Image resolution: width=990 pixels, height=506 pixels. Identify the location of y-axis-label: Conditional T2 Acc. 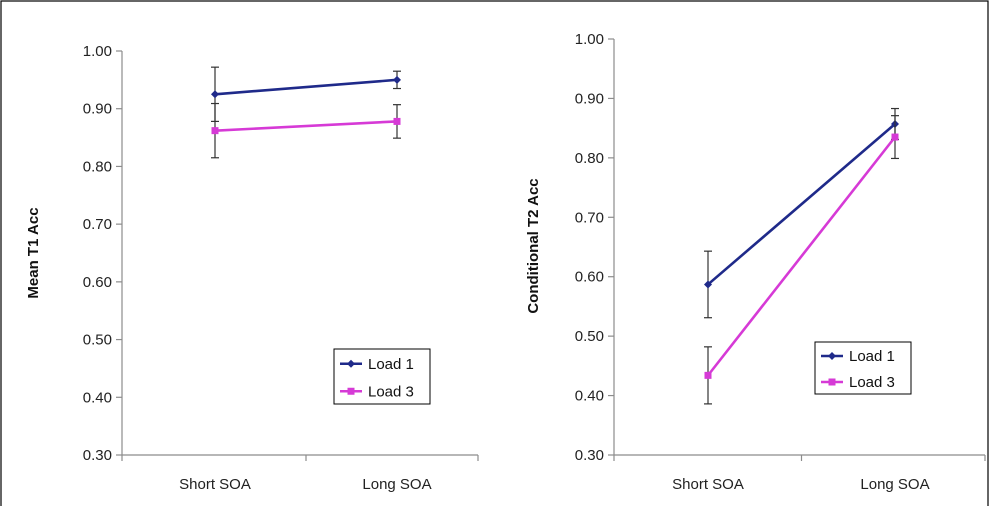
(533, 245).